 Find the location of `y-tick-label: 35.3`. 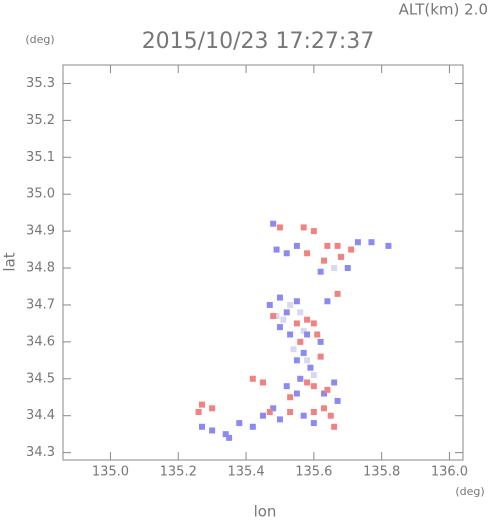

y-tick-label: 35.3 is located at coordinates (40, 83).